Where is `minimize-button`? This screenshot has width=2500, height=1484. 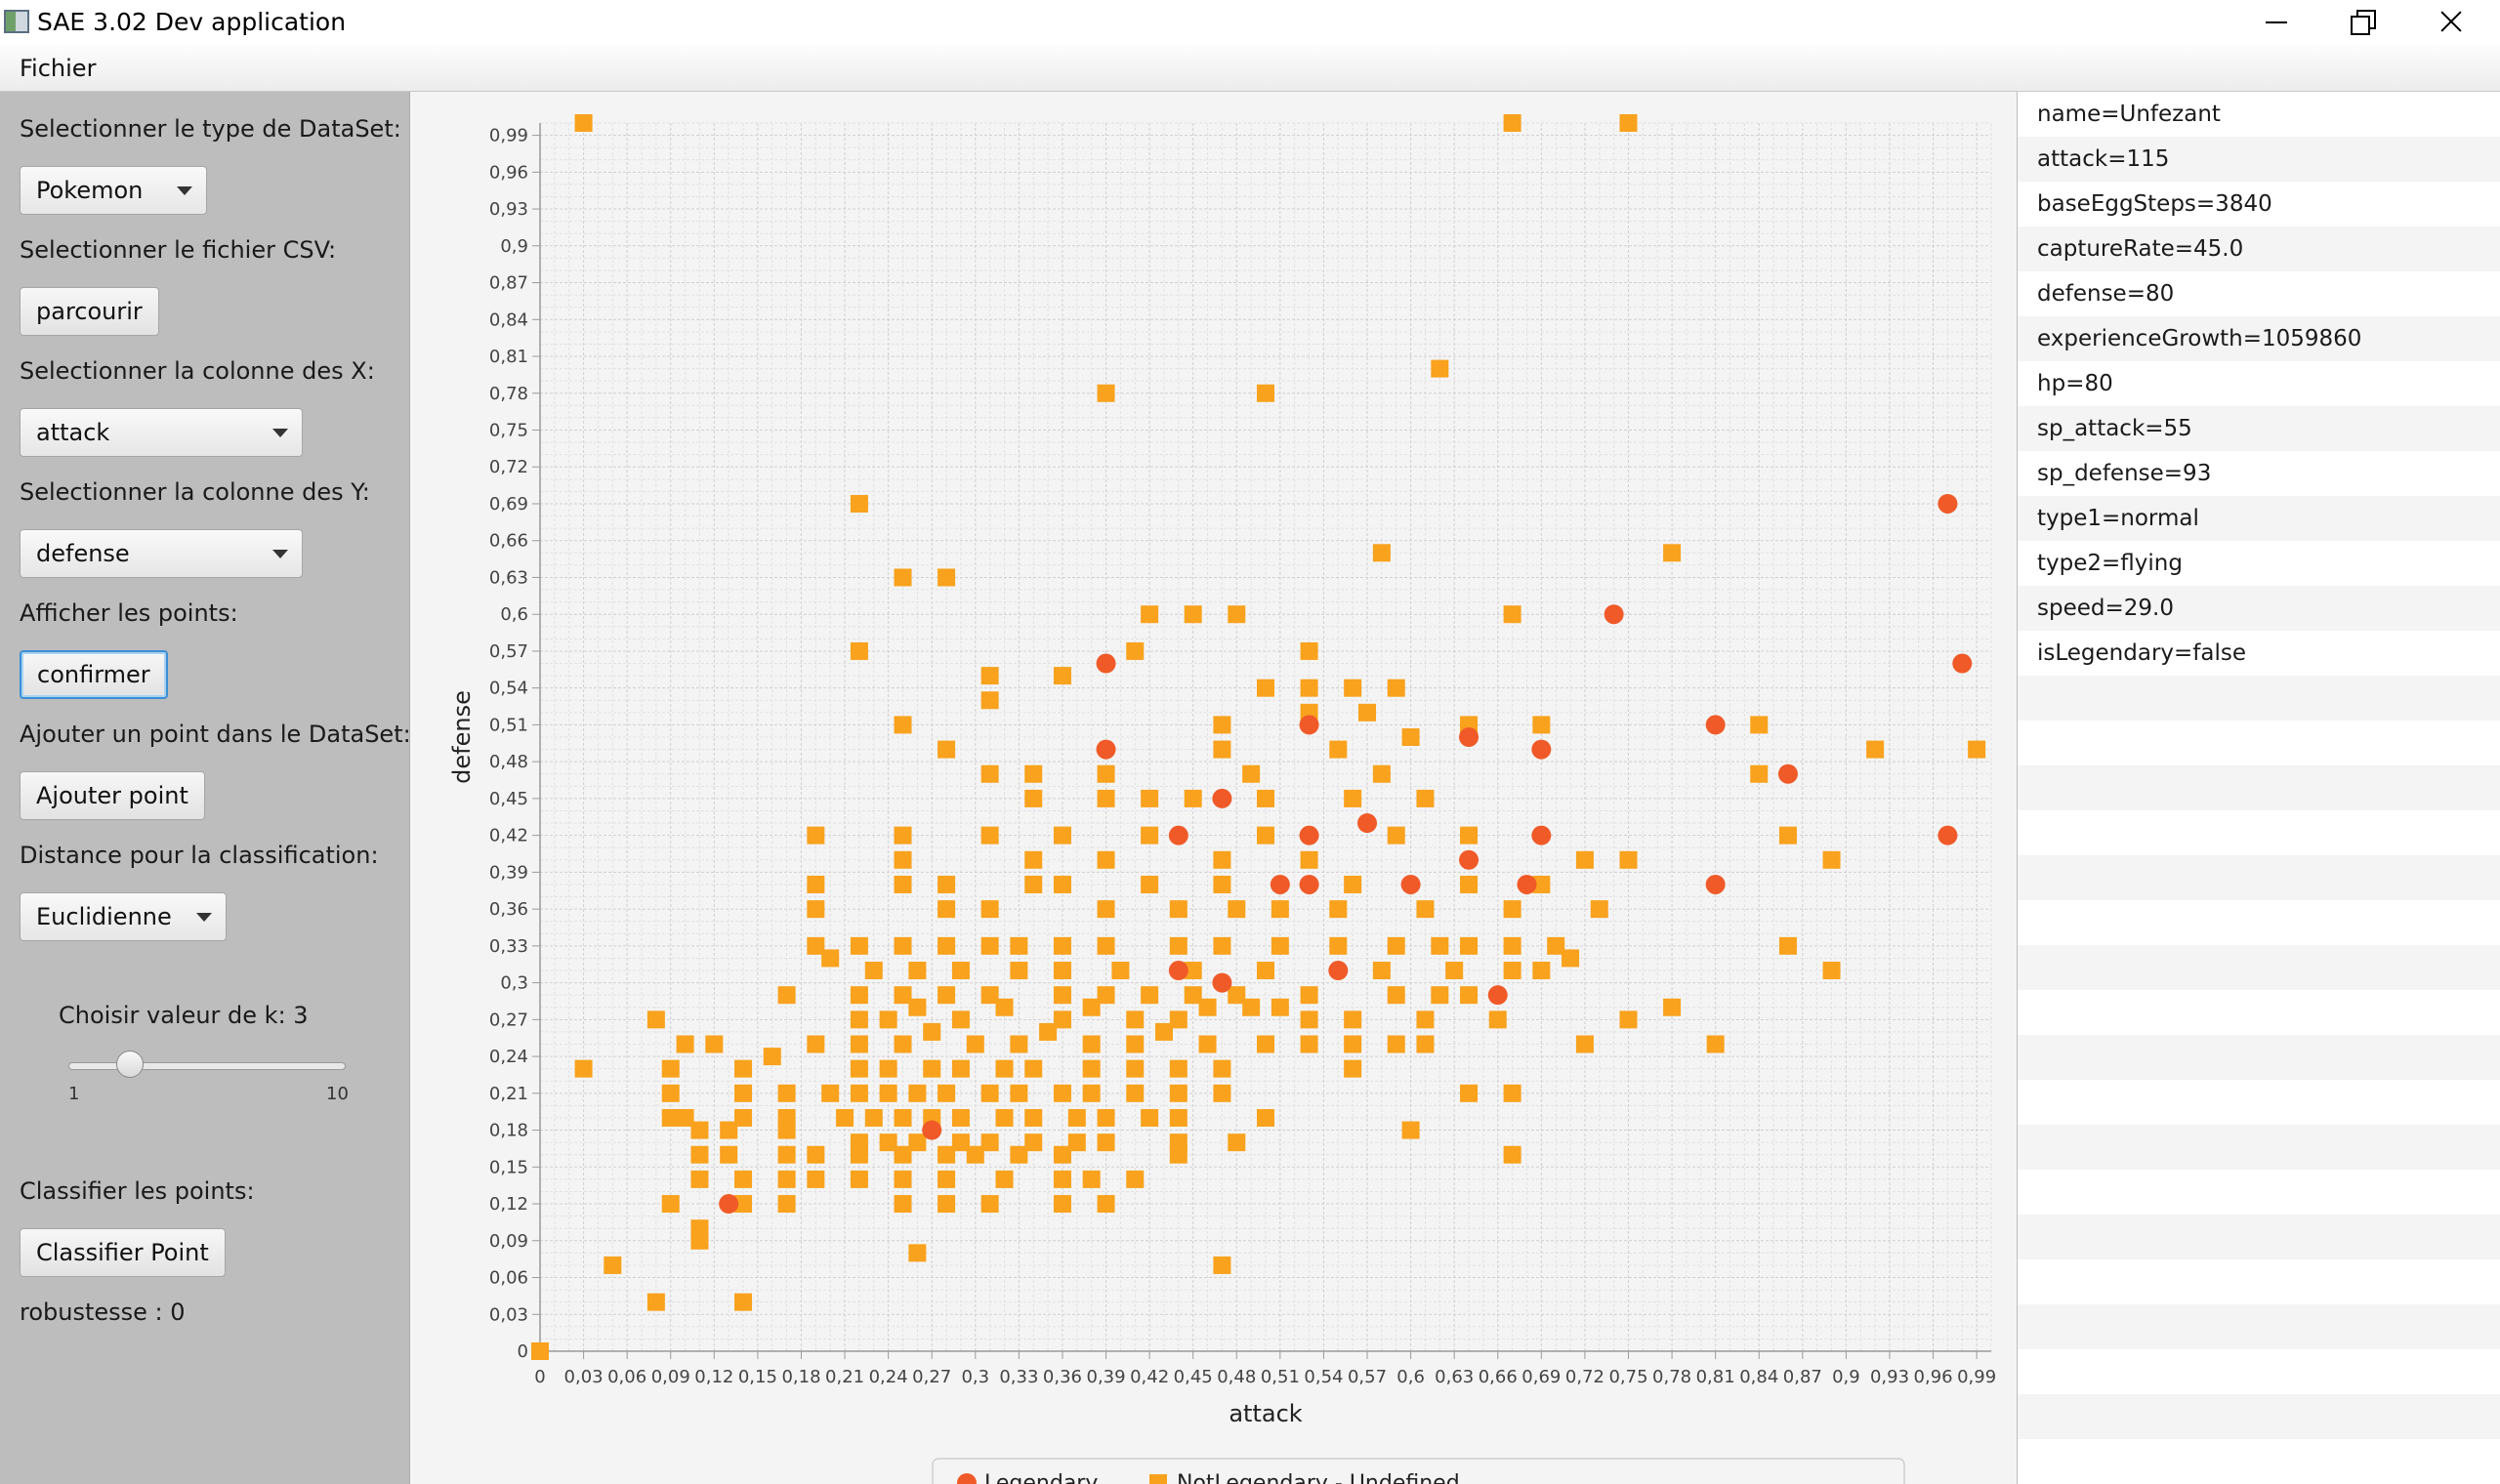 minimize-button is located at coordinates (2276, 22).